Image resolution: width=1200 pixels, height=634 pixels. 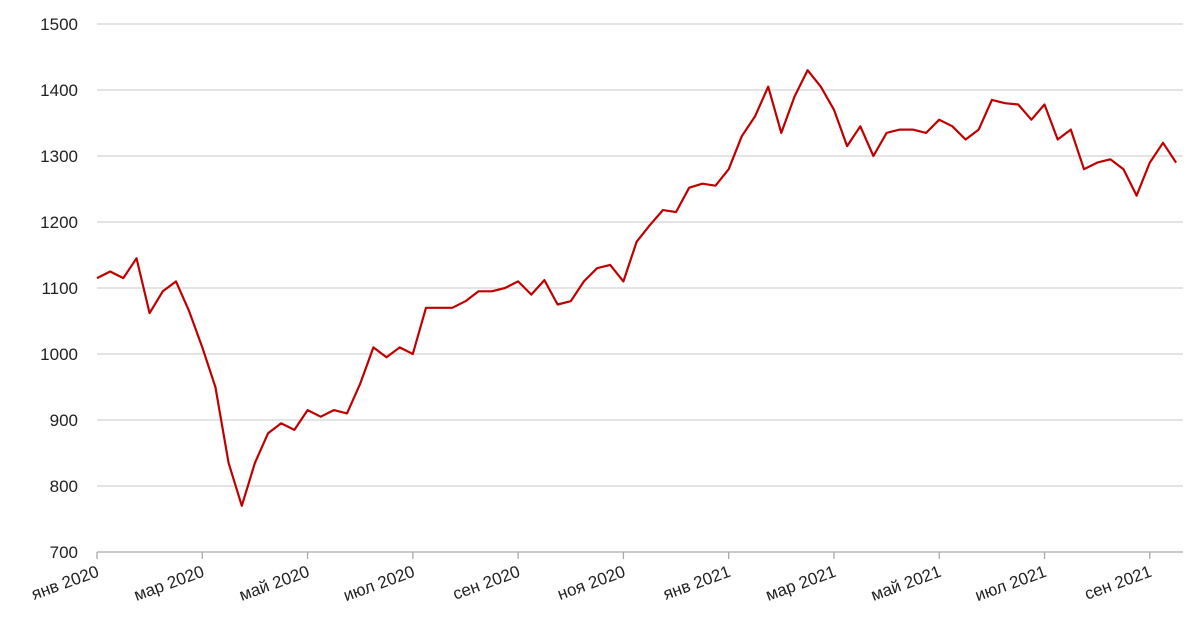 I want to click on y-tick-label: 1400, so click(x=59, y=90).